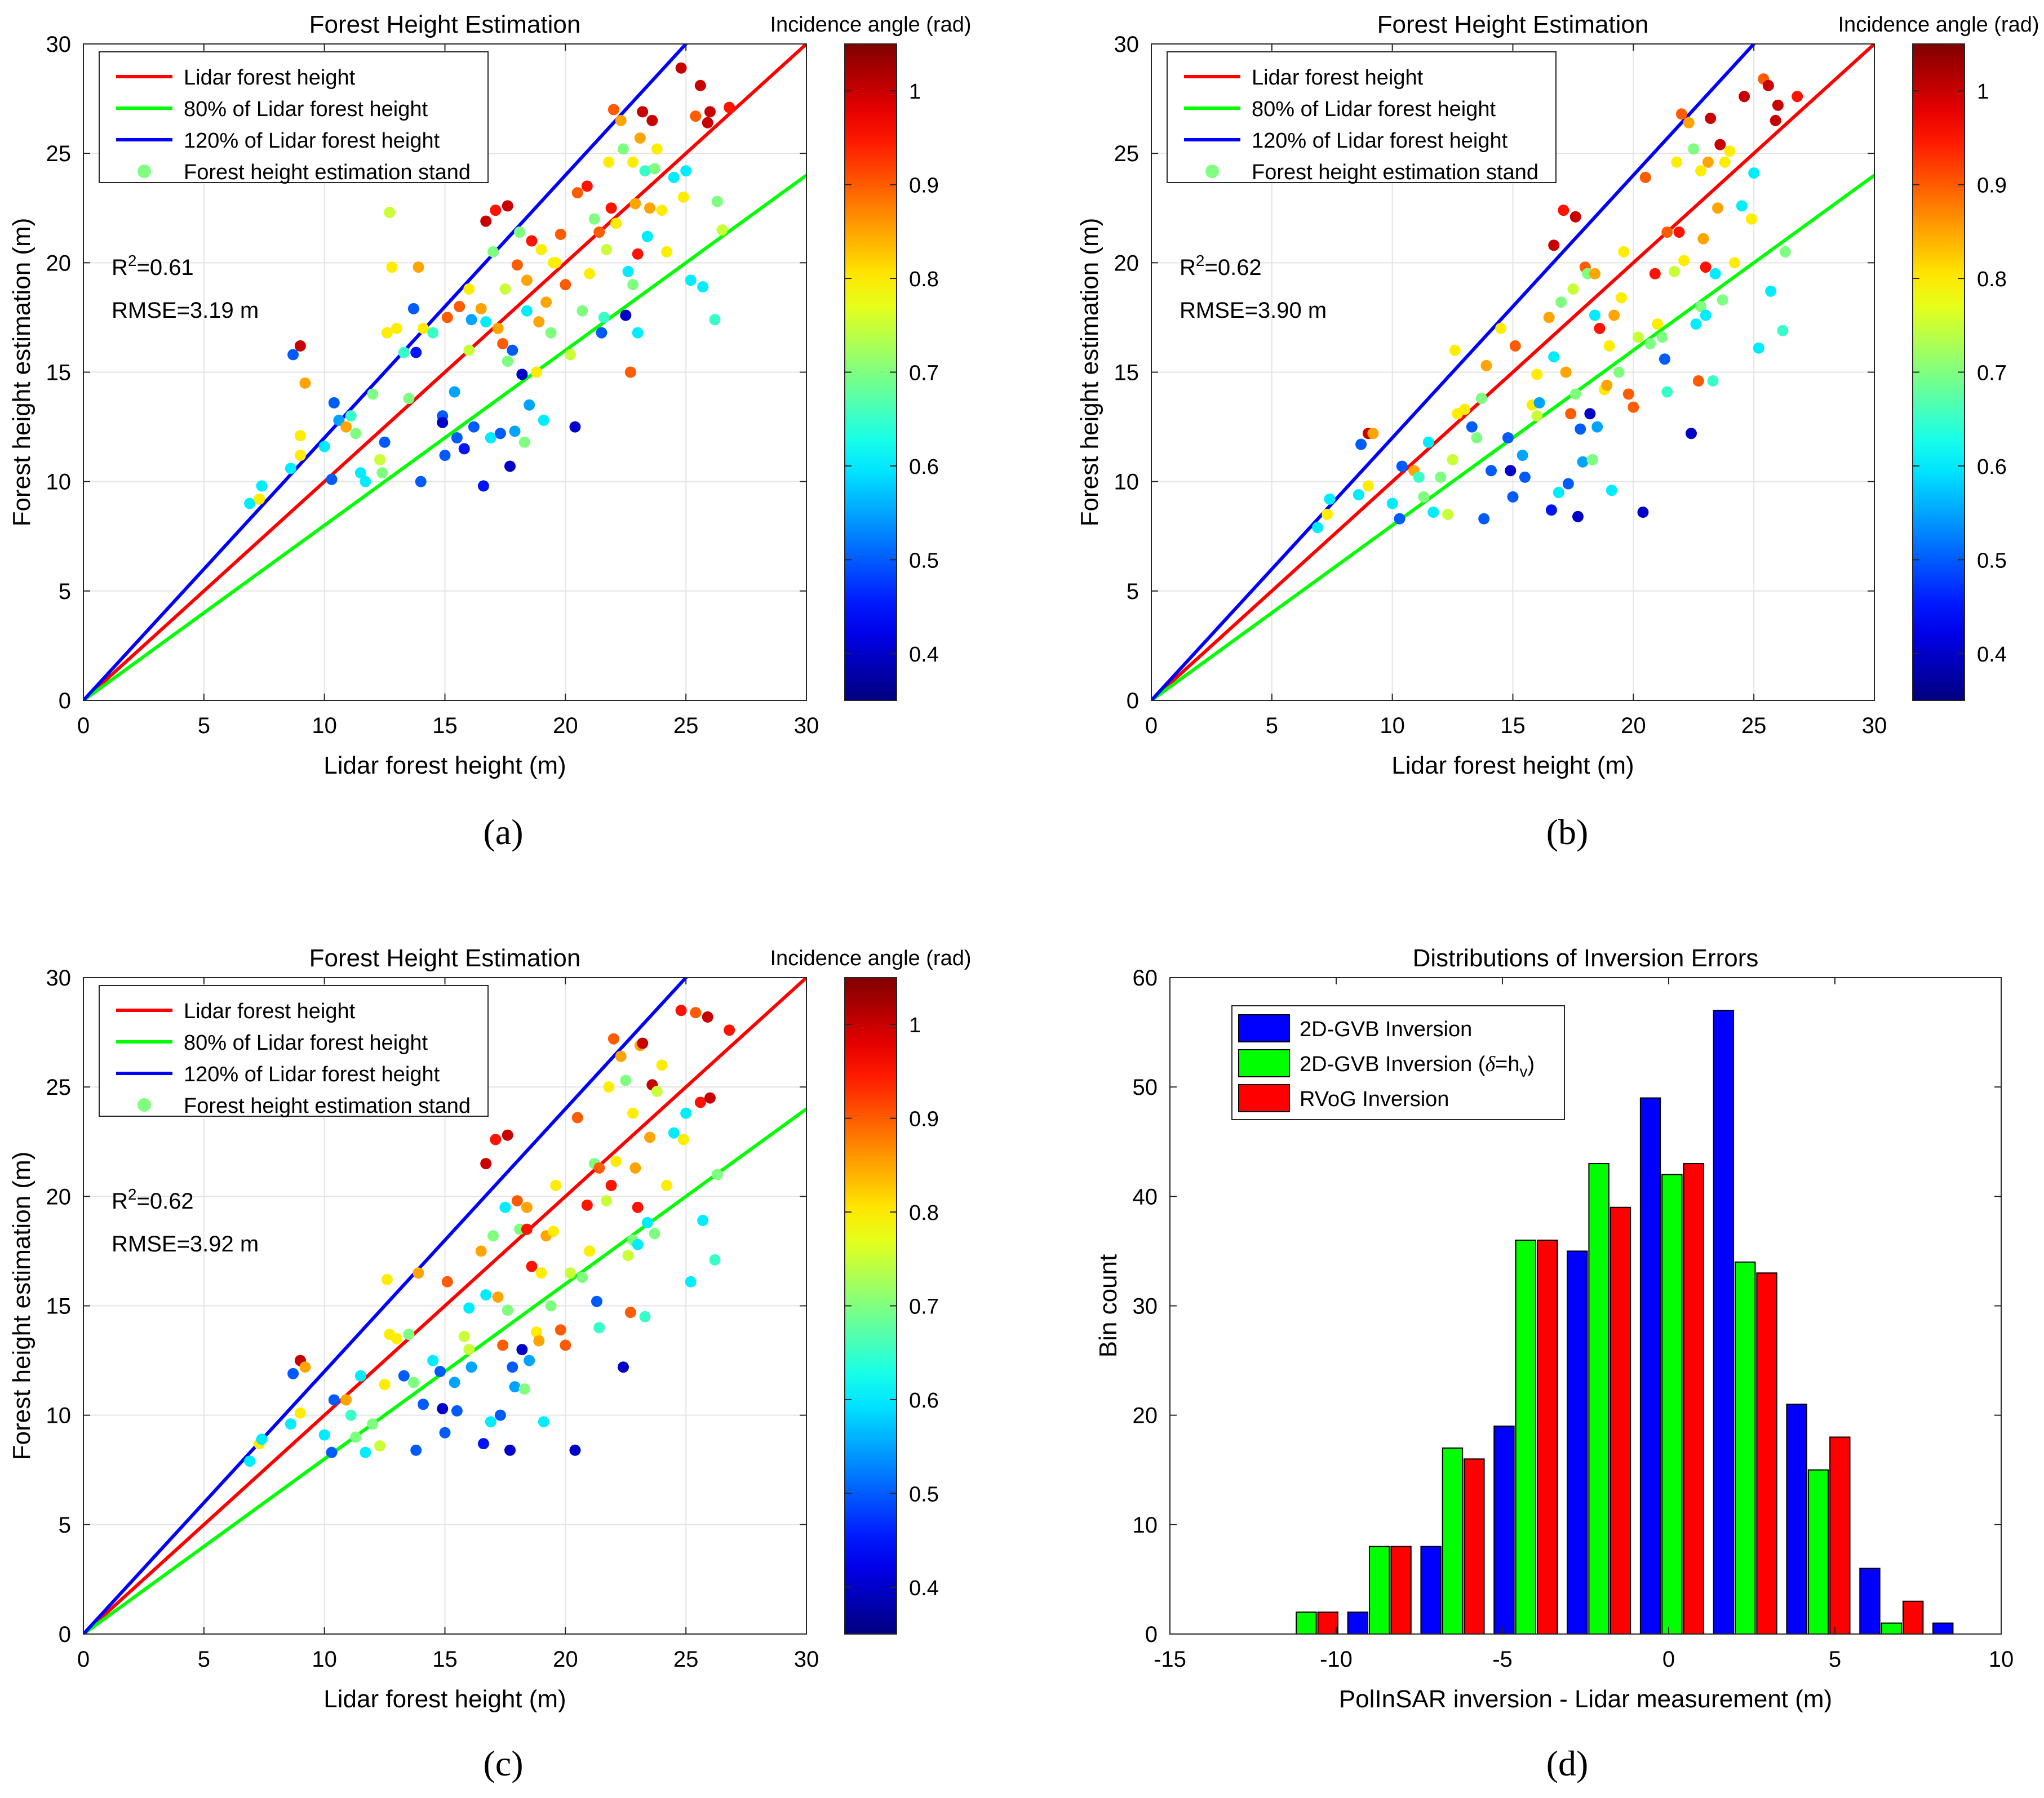  Describe the element at coordinates (444, 1699) in the screenshot. I see `x-axis-label: Lidar forest height (m)` at that location.